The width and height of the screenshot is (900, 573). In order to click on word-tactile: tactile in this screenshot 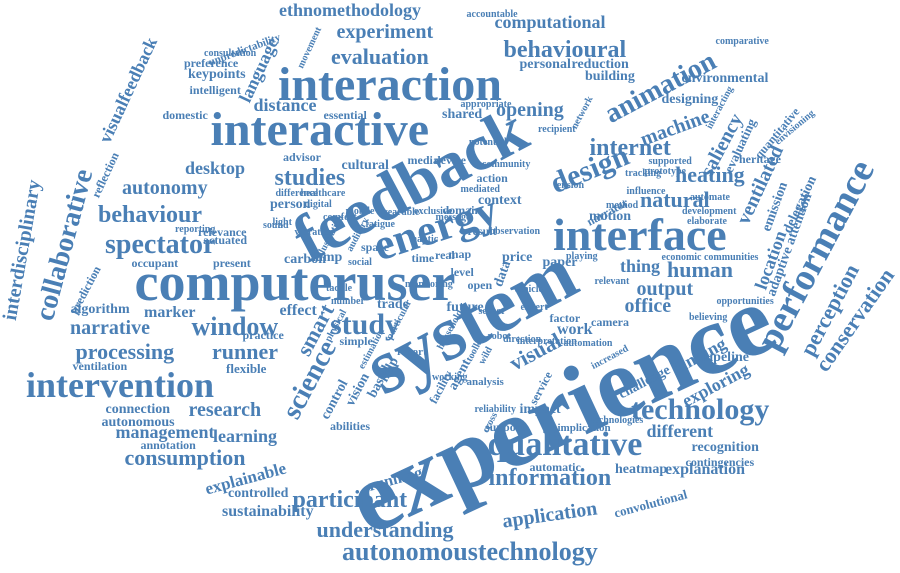, I will do `click(339, 288)`.